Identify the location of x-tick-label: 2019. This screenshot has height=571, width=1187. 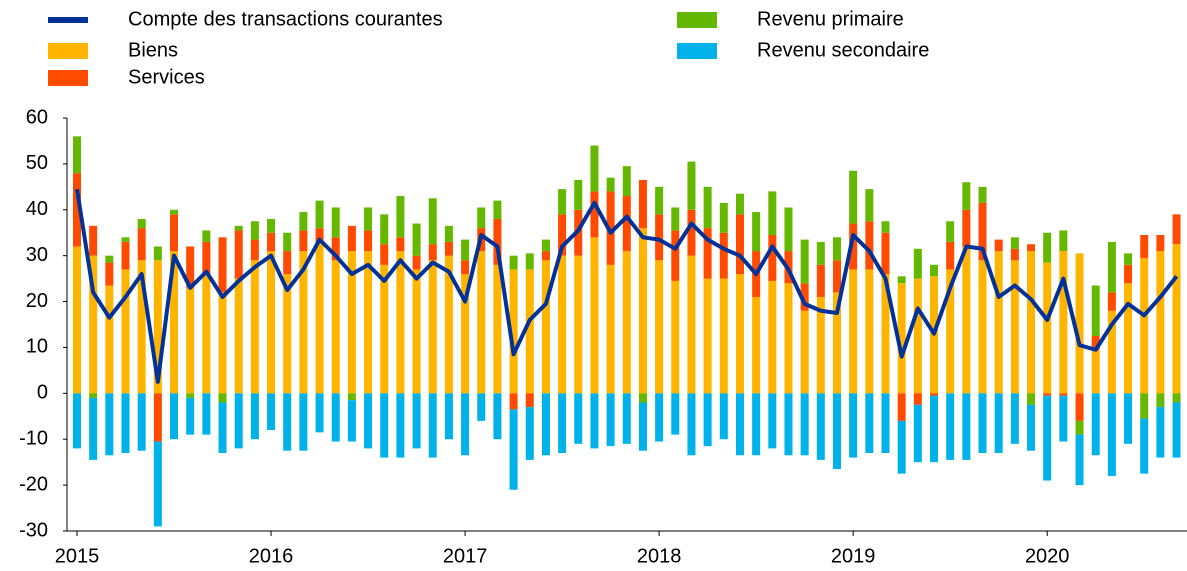
(853, 556).